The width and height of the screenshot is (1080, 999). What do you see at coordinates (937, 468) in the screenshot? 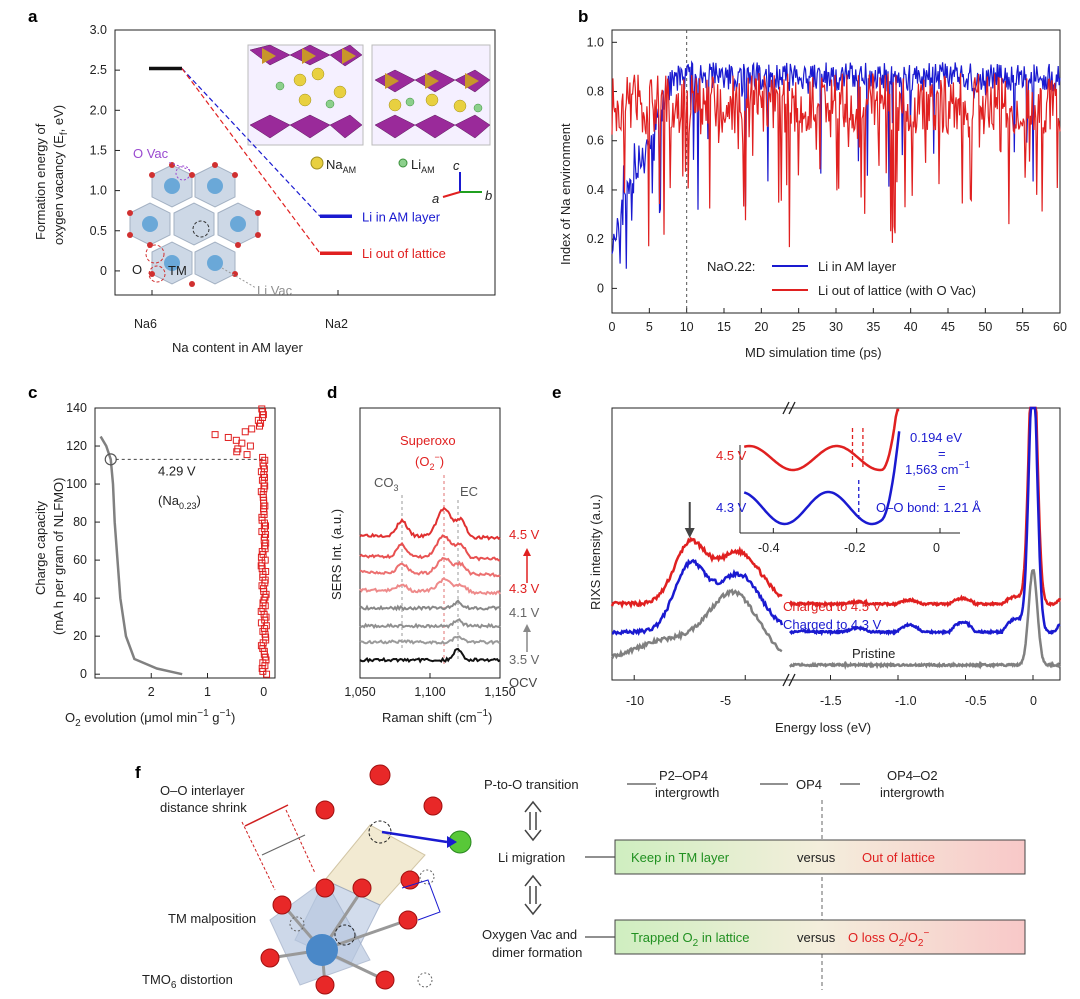
I see `inset-annot-cm: 1,563 cm−1` at bounding box center [937, 468].